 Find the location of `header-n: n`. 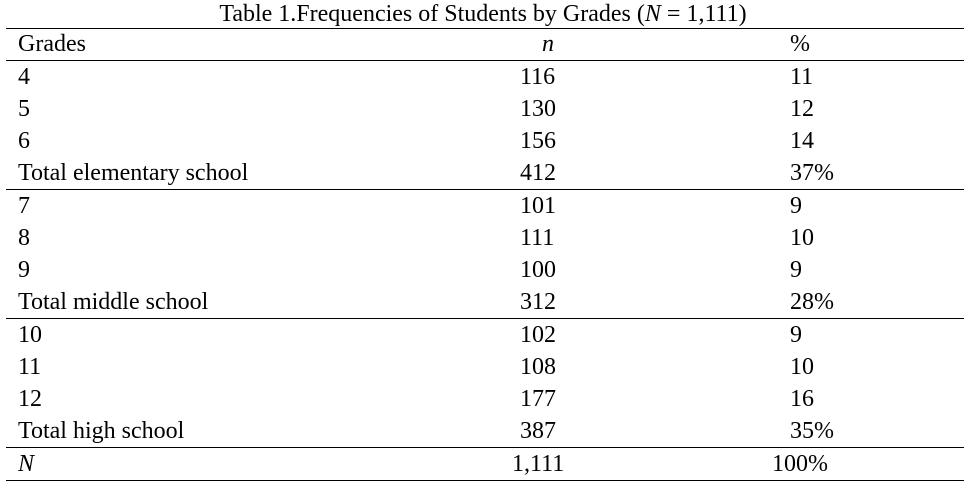

header-n: n is located at coordinates (546, 44).